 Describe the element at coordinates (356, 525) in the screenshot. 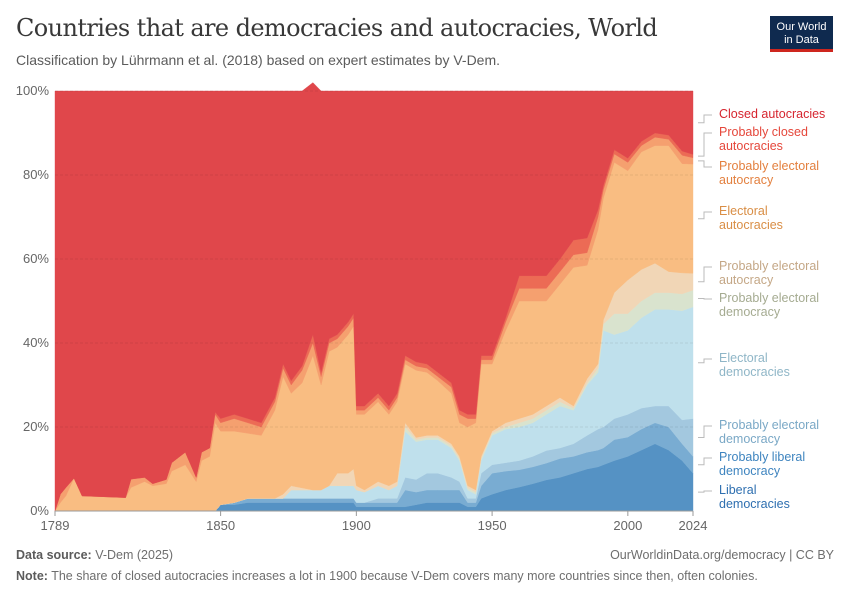

I see `x-tick-label: 1900` at that location.